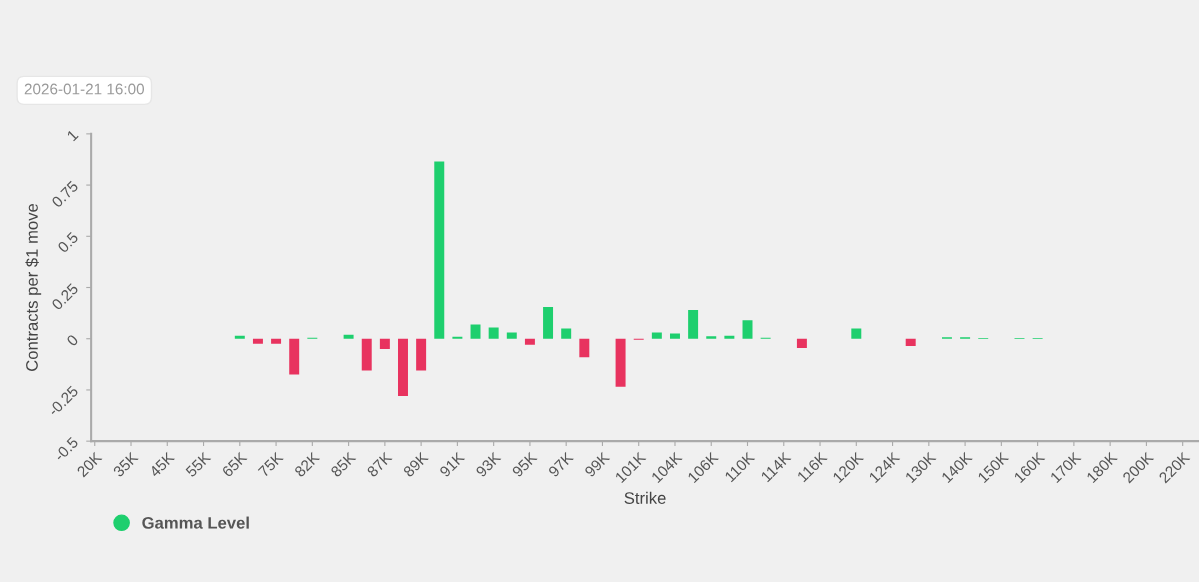 The height and width of the screenshot is (582, 1199). Describe the element at coordinates (343, 464) in the screenshot. I see `x-tick-label: 85K` at that location.